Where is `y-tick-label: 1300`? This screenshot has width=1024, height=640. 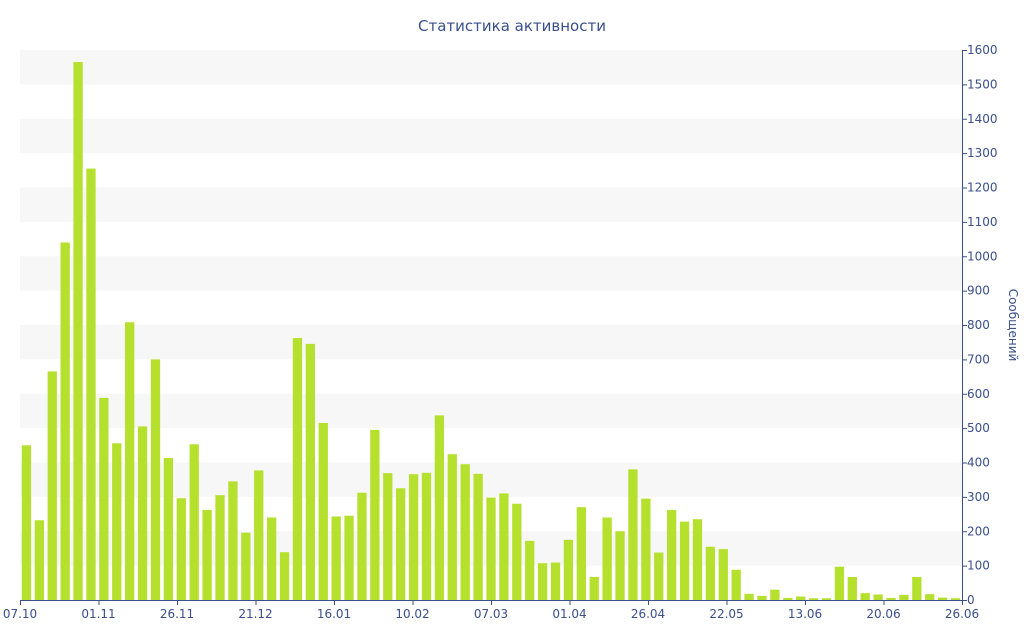 y-tick-label: 1300 is located at coordinates (982, 153).